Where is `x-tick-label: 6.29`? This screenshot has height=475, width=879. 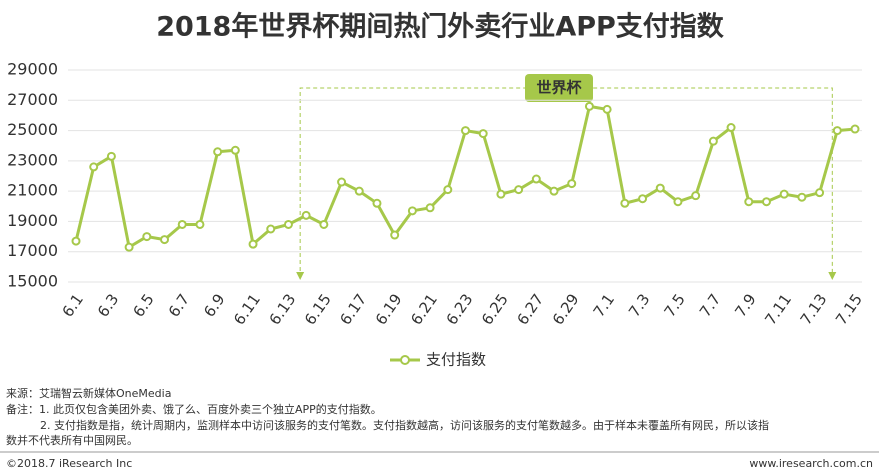 x-tick-label: 6.29 is located at coordinates (566, 310).